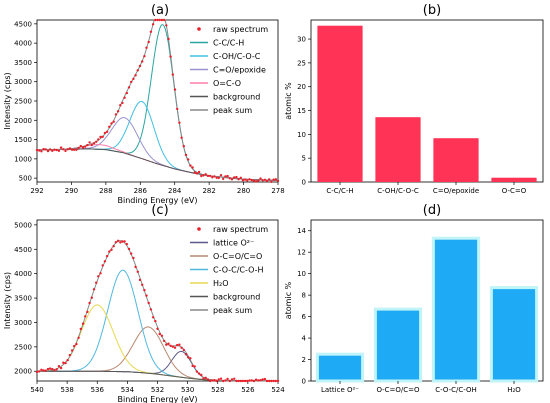 This screenshot has height=403, width=550. Describe the element at coordinates (455, 390) in the screenshot. I see `category-label: C-O-C/C-OH` at that location.